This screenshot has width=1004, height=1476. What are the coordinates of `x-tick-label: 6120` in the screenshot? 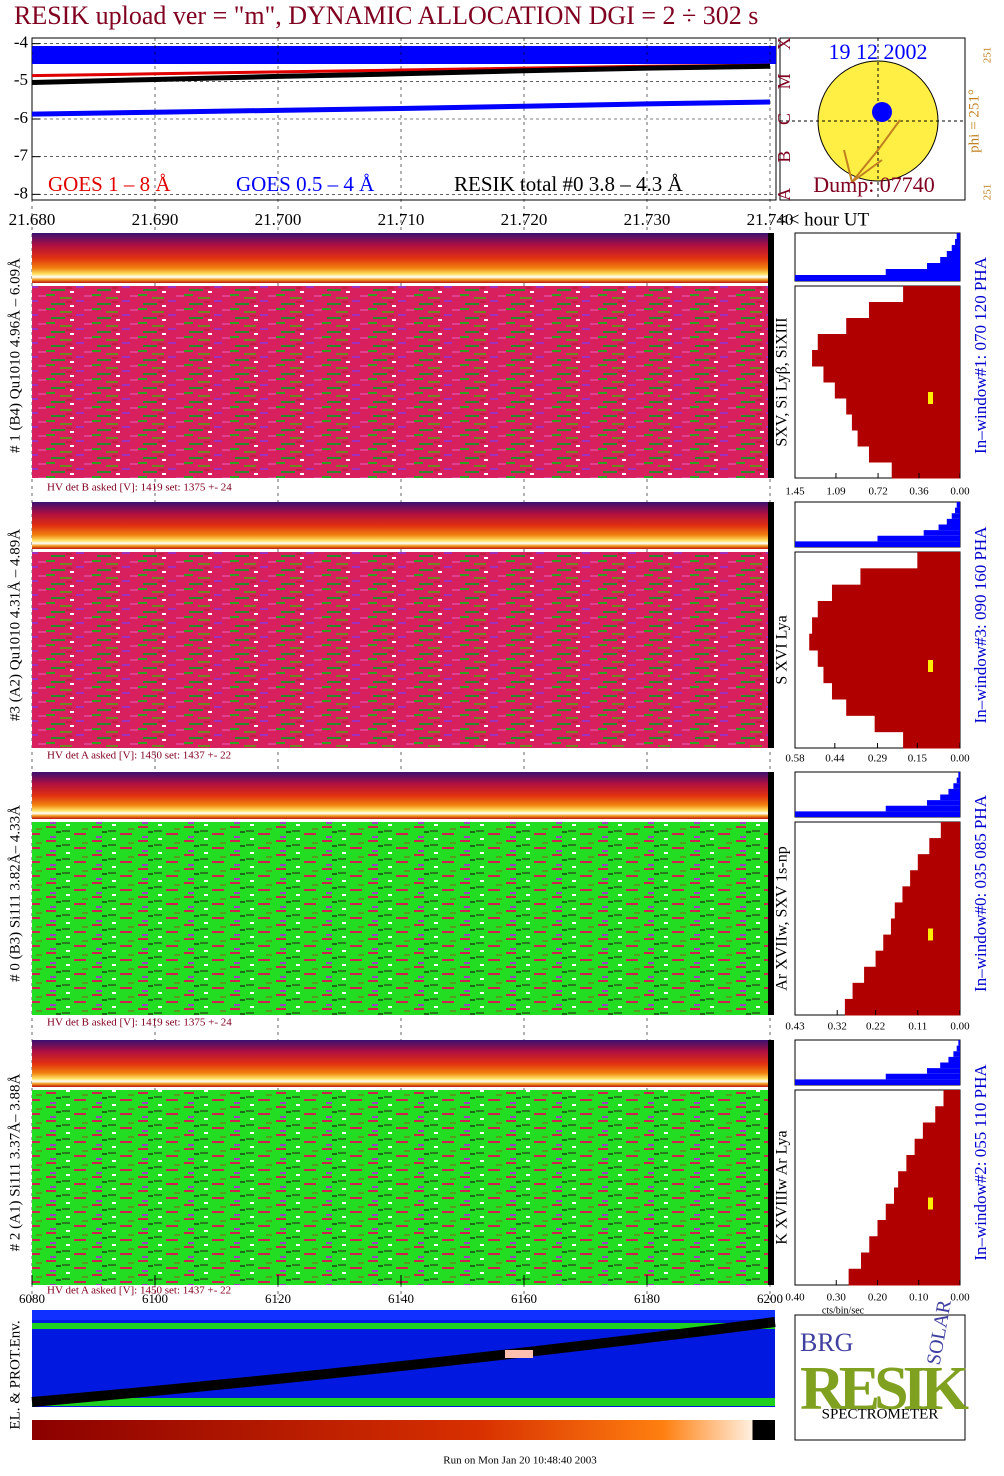 It's located at (278, 1298).